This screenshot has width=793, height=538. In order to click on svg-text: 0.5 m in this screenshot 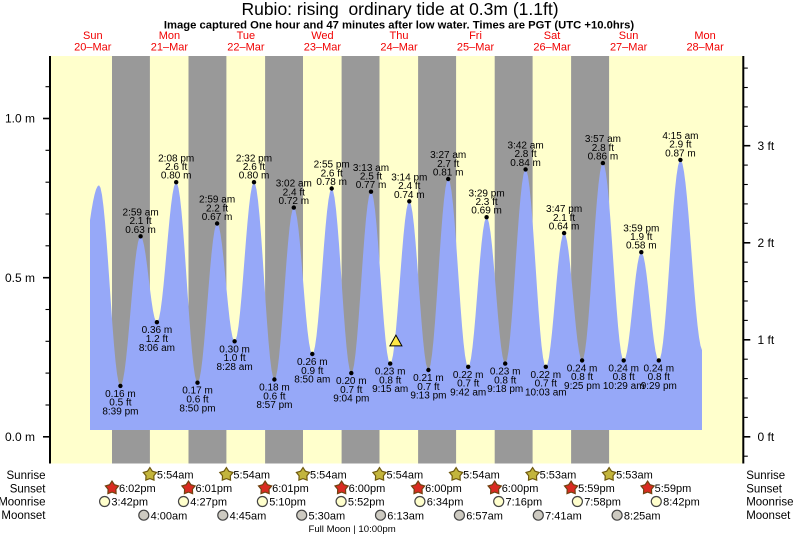, I will do `click(20, 278)`.